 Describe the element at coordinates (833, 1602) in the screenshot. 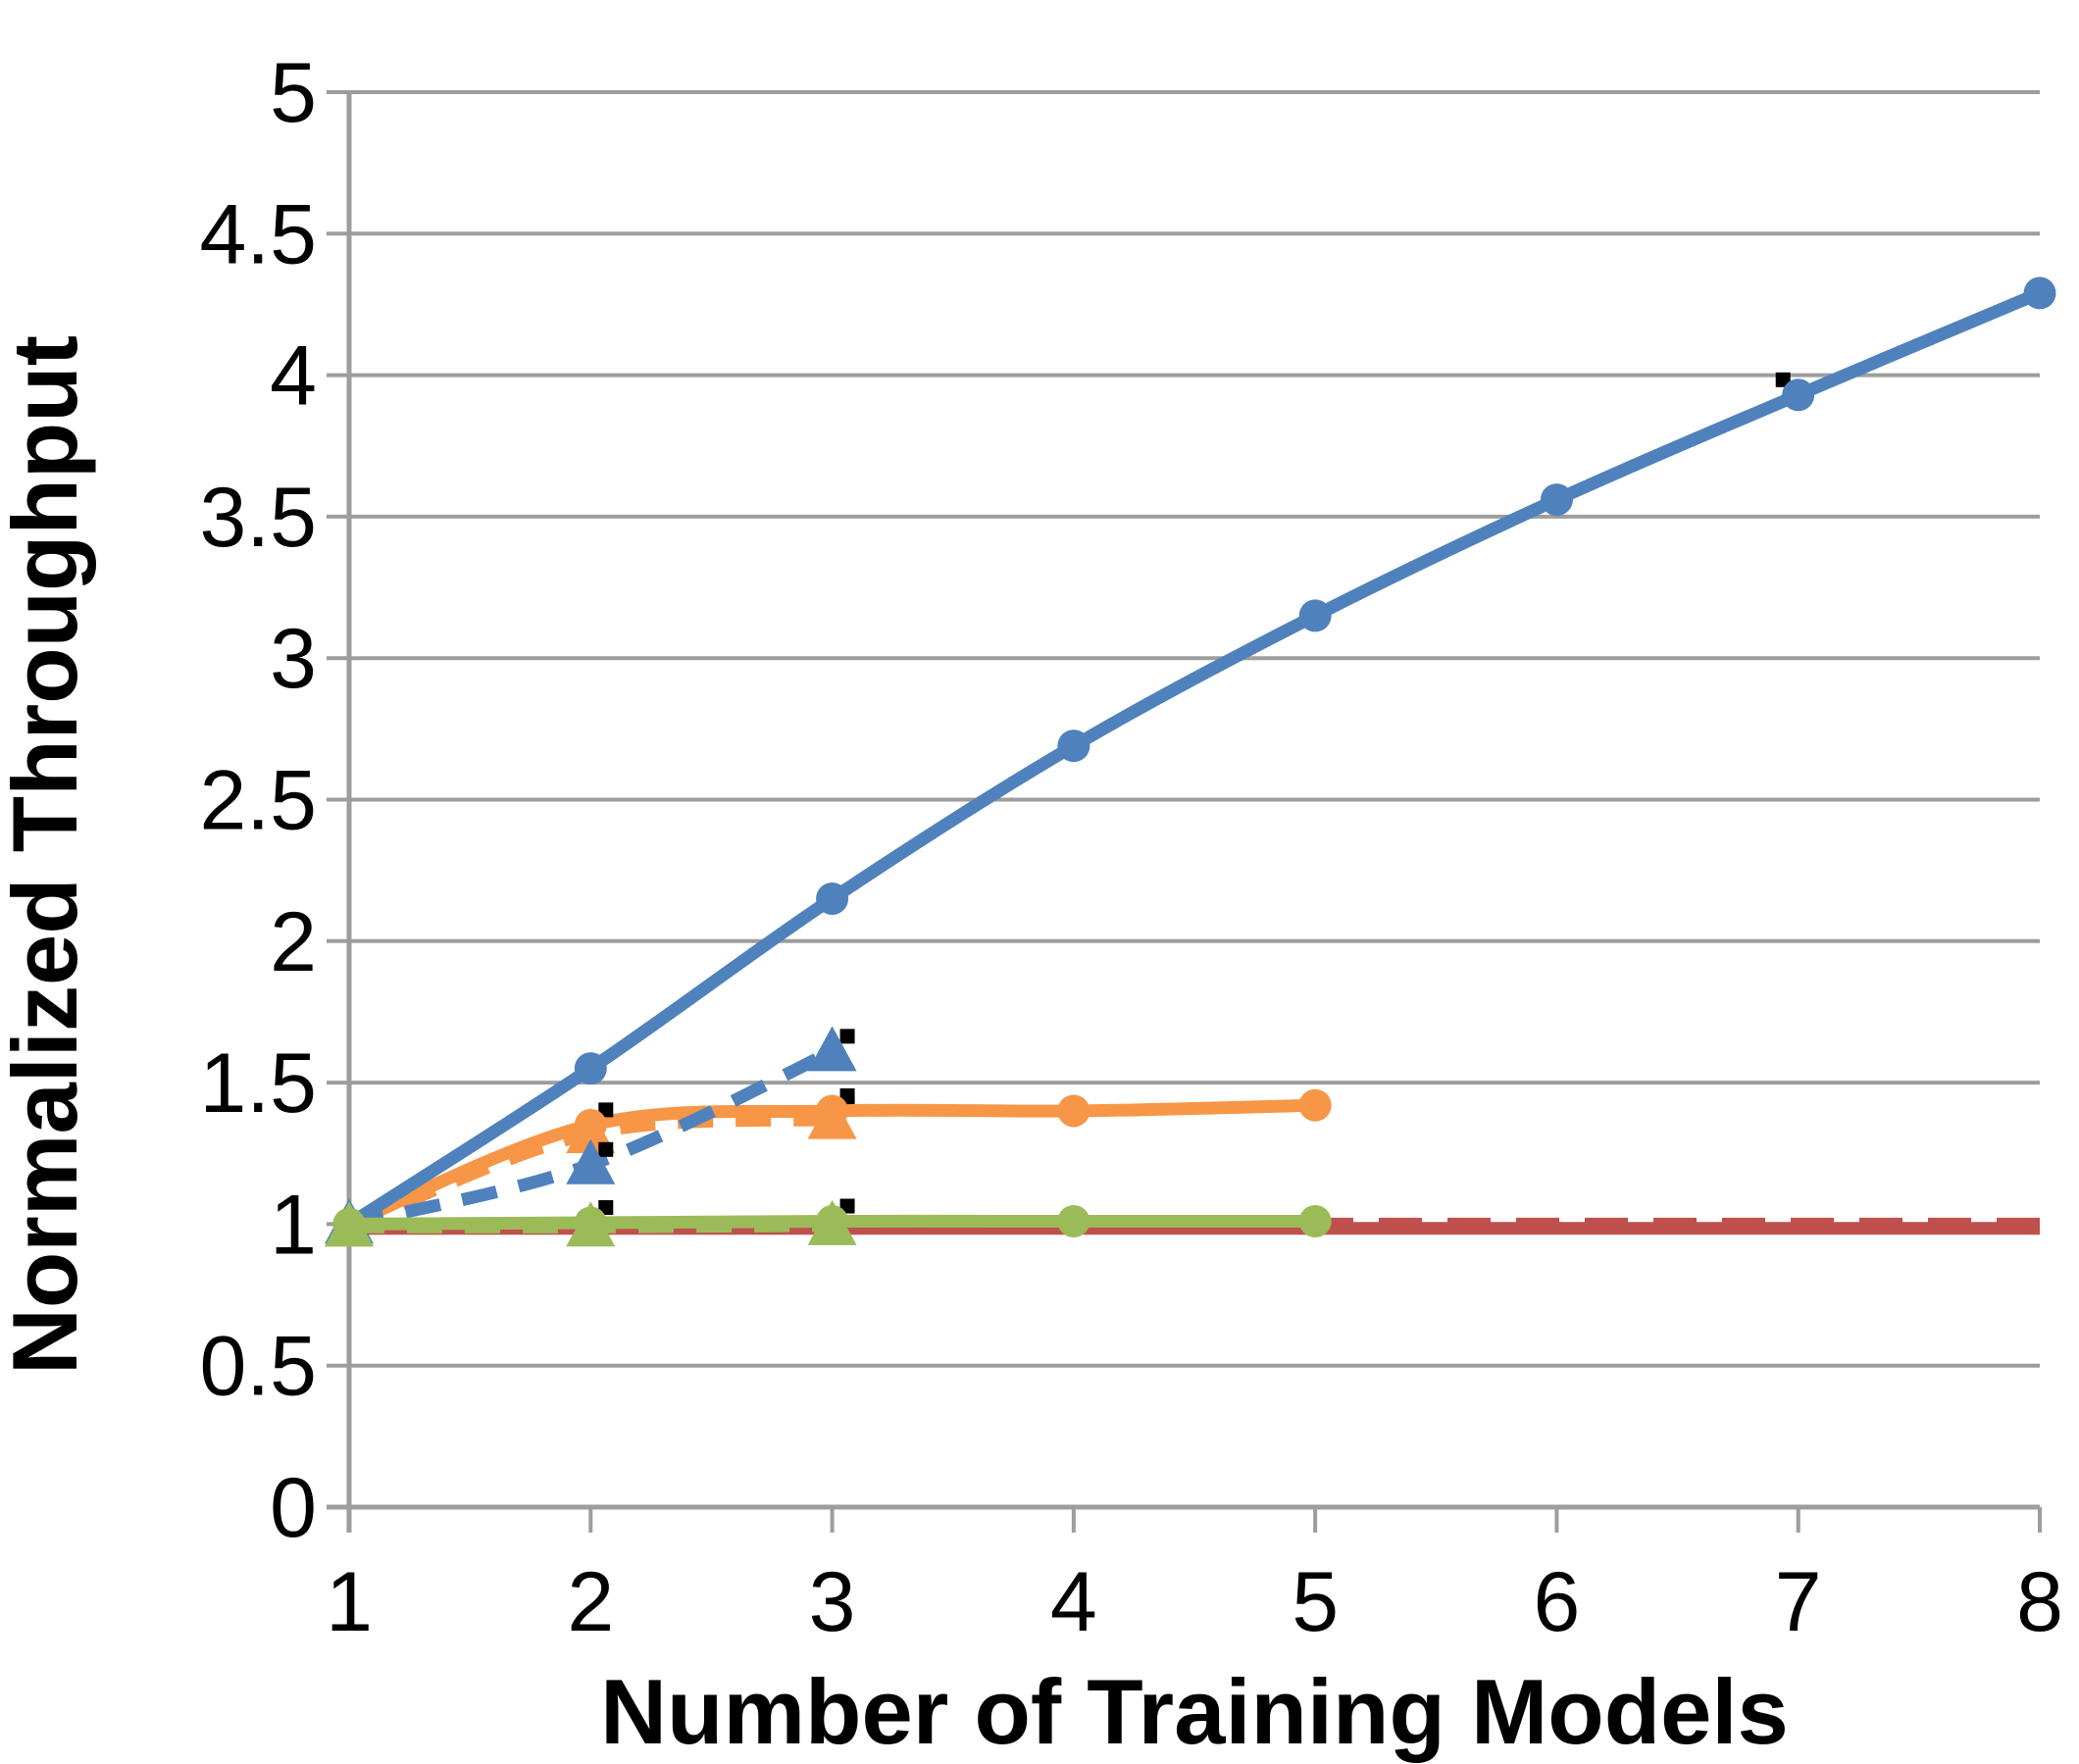

I see `x-tick-label: 3` at that location.